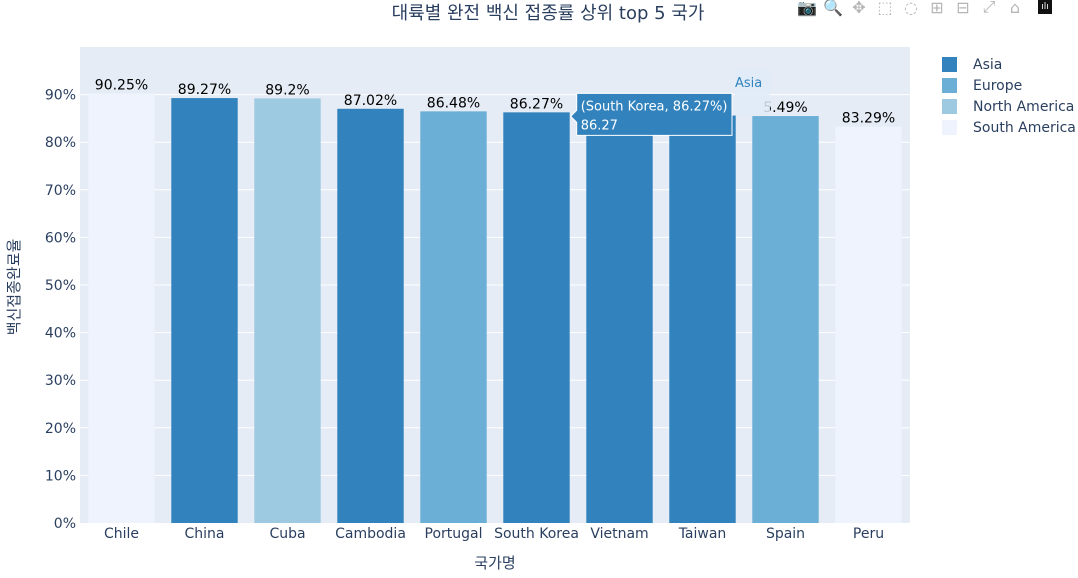  Describe the element at coordinates (14, 287) in the screenshot. I see `y-axis-title: 백신접종완료율` at that location.